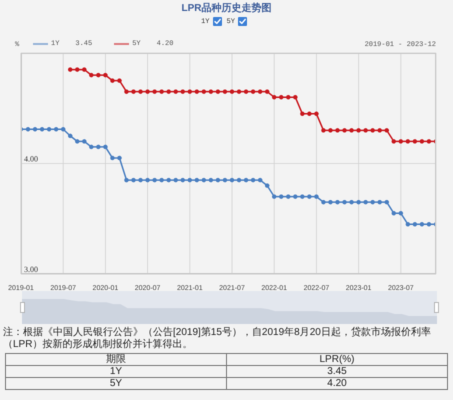 This screenshot has width=453, height=400. I want to click on text: 期限, so click(116, 359).